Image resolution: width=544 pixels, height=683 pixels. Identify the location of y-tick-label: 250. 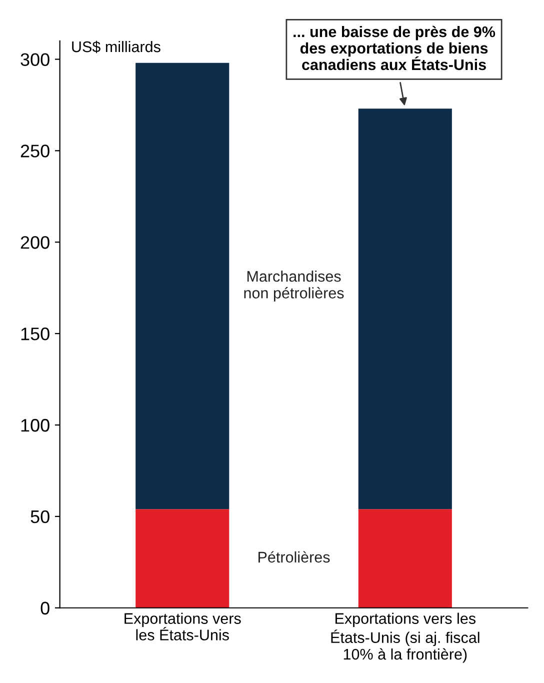
(35, 151).